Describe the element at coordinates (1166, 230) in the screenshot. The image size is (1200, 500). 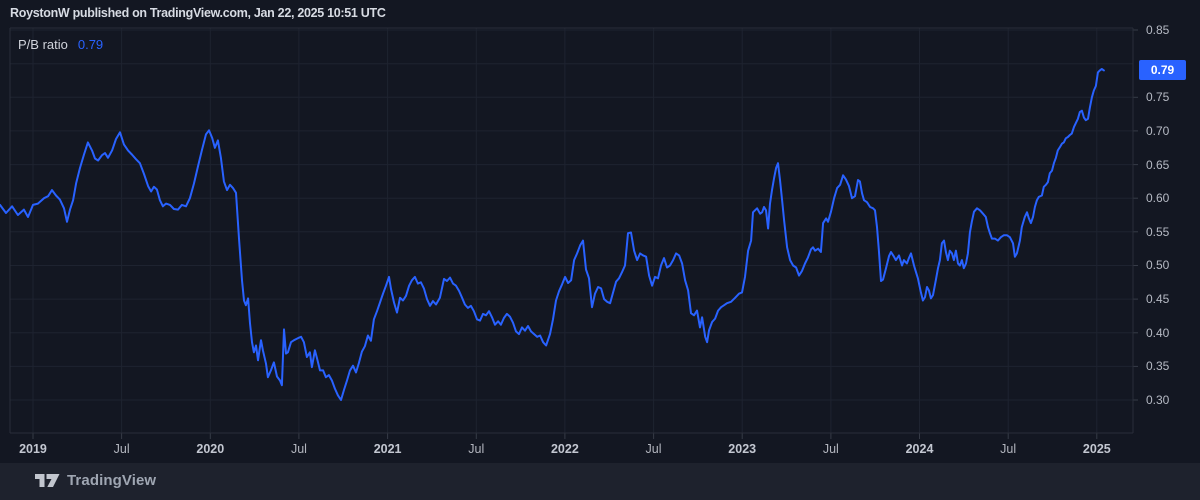
I see `price-axis` at that location.